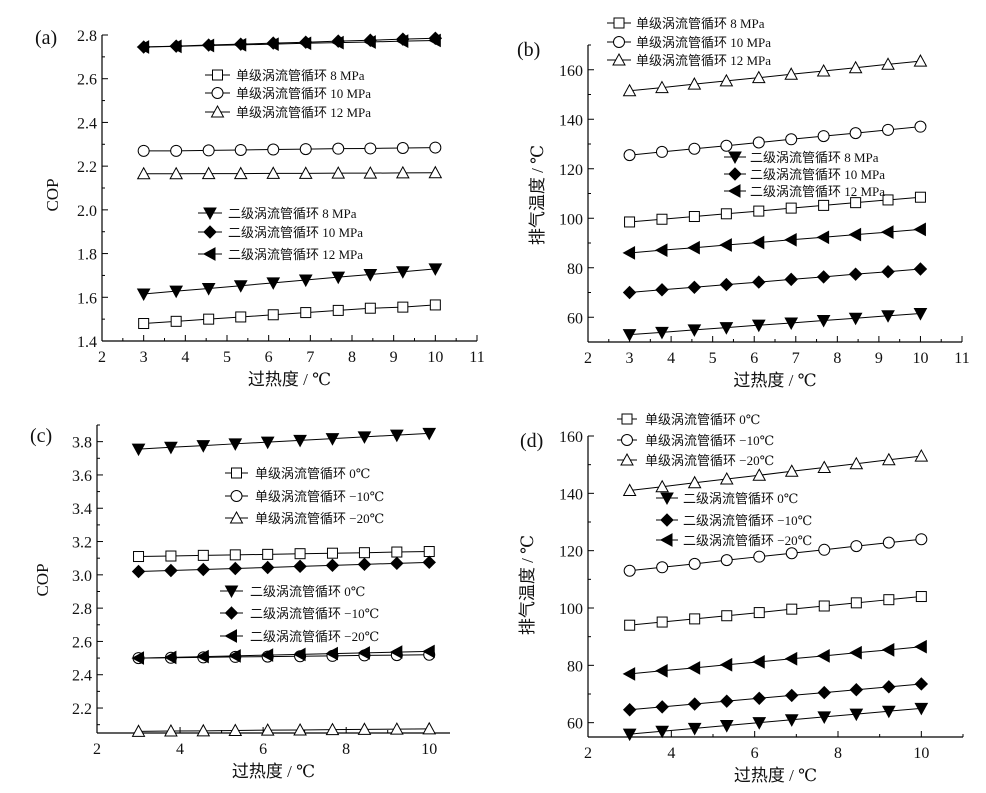 The image size is (986, 793). Describe the element at coordinates (82, 576) in the screenshot. I see `y-tick-label: 3.0` at that location.